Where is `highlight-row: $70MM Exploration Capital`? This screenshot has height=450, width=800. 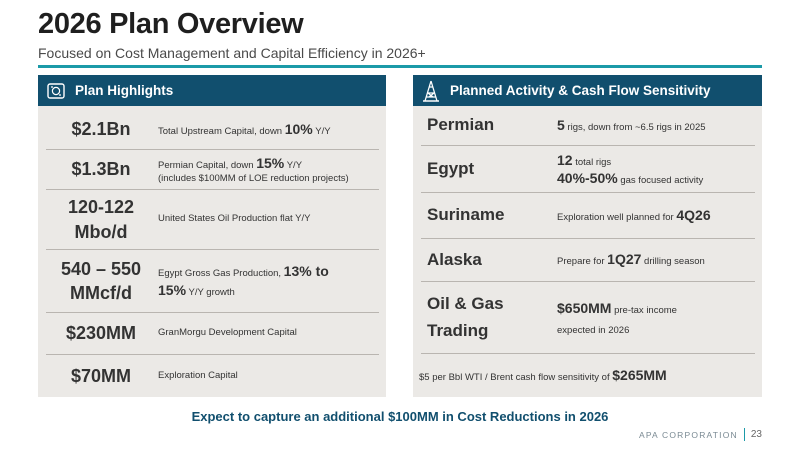
highlight-row: $70MM Exploration Capital is located at coordinates (212, 376).